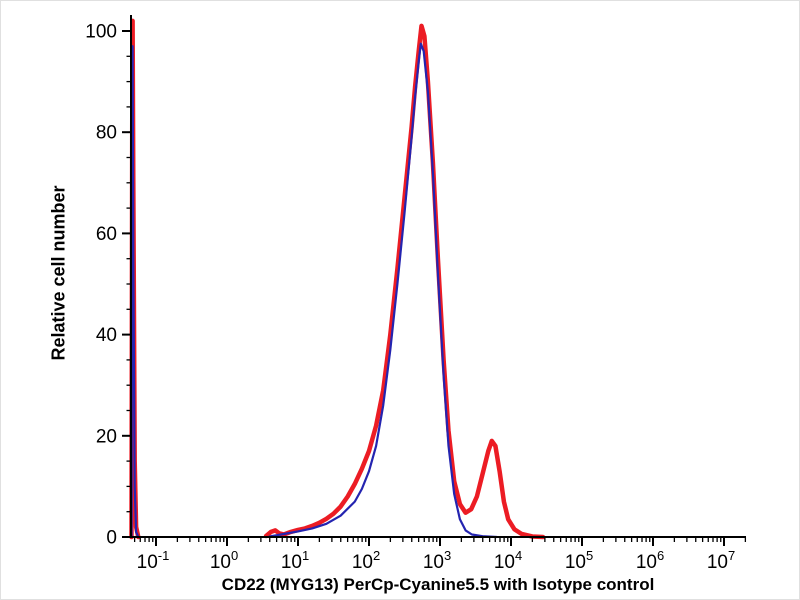 The image size is (800, 600). Describe the element at coordinates (106, 133) in the screenshot. I see `y-tick-label: 80` at that location.